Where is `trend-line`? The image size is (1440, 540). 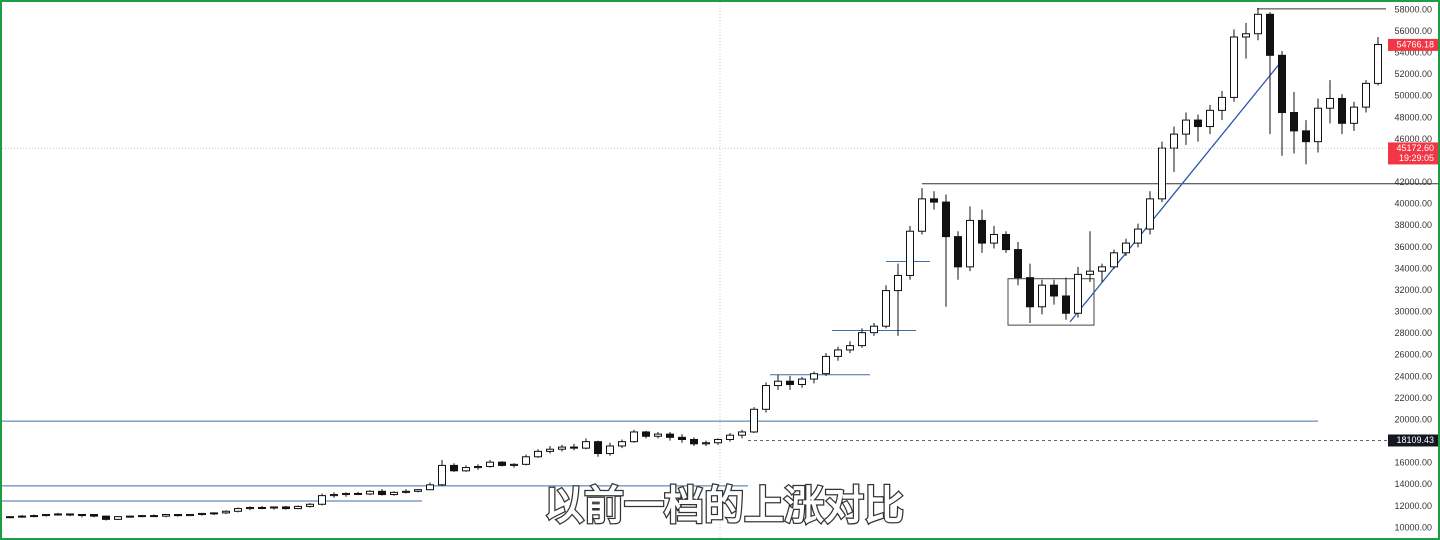
trend-line is located at coordinates (1176, 191).